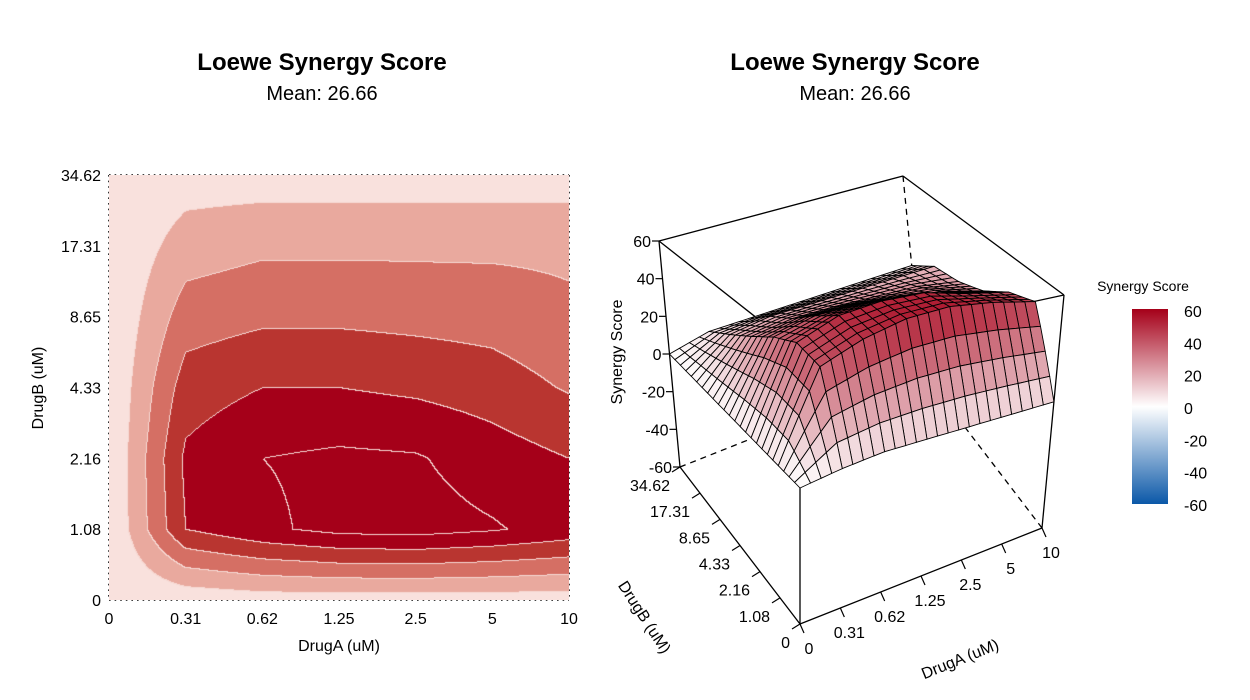 The width and height of the screenshot is (1250, 700). What do you see at coordinates (643, 617) in the screenshot?
I see `surface-y-axis-label: DrugB (uM)` at bounding box center [643, 617].